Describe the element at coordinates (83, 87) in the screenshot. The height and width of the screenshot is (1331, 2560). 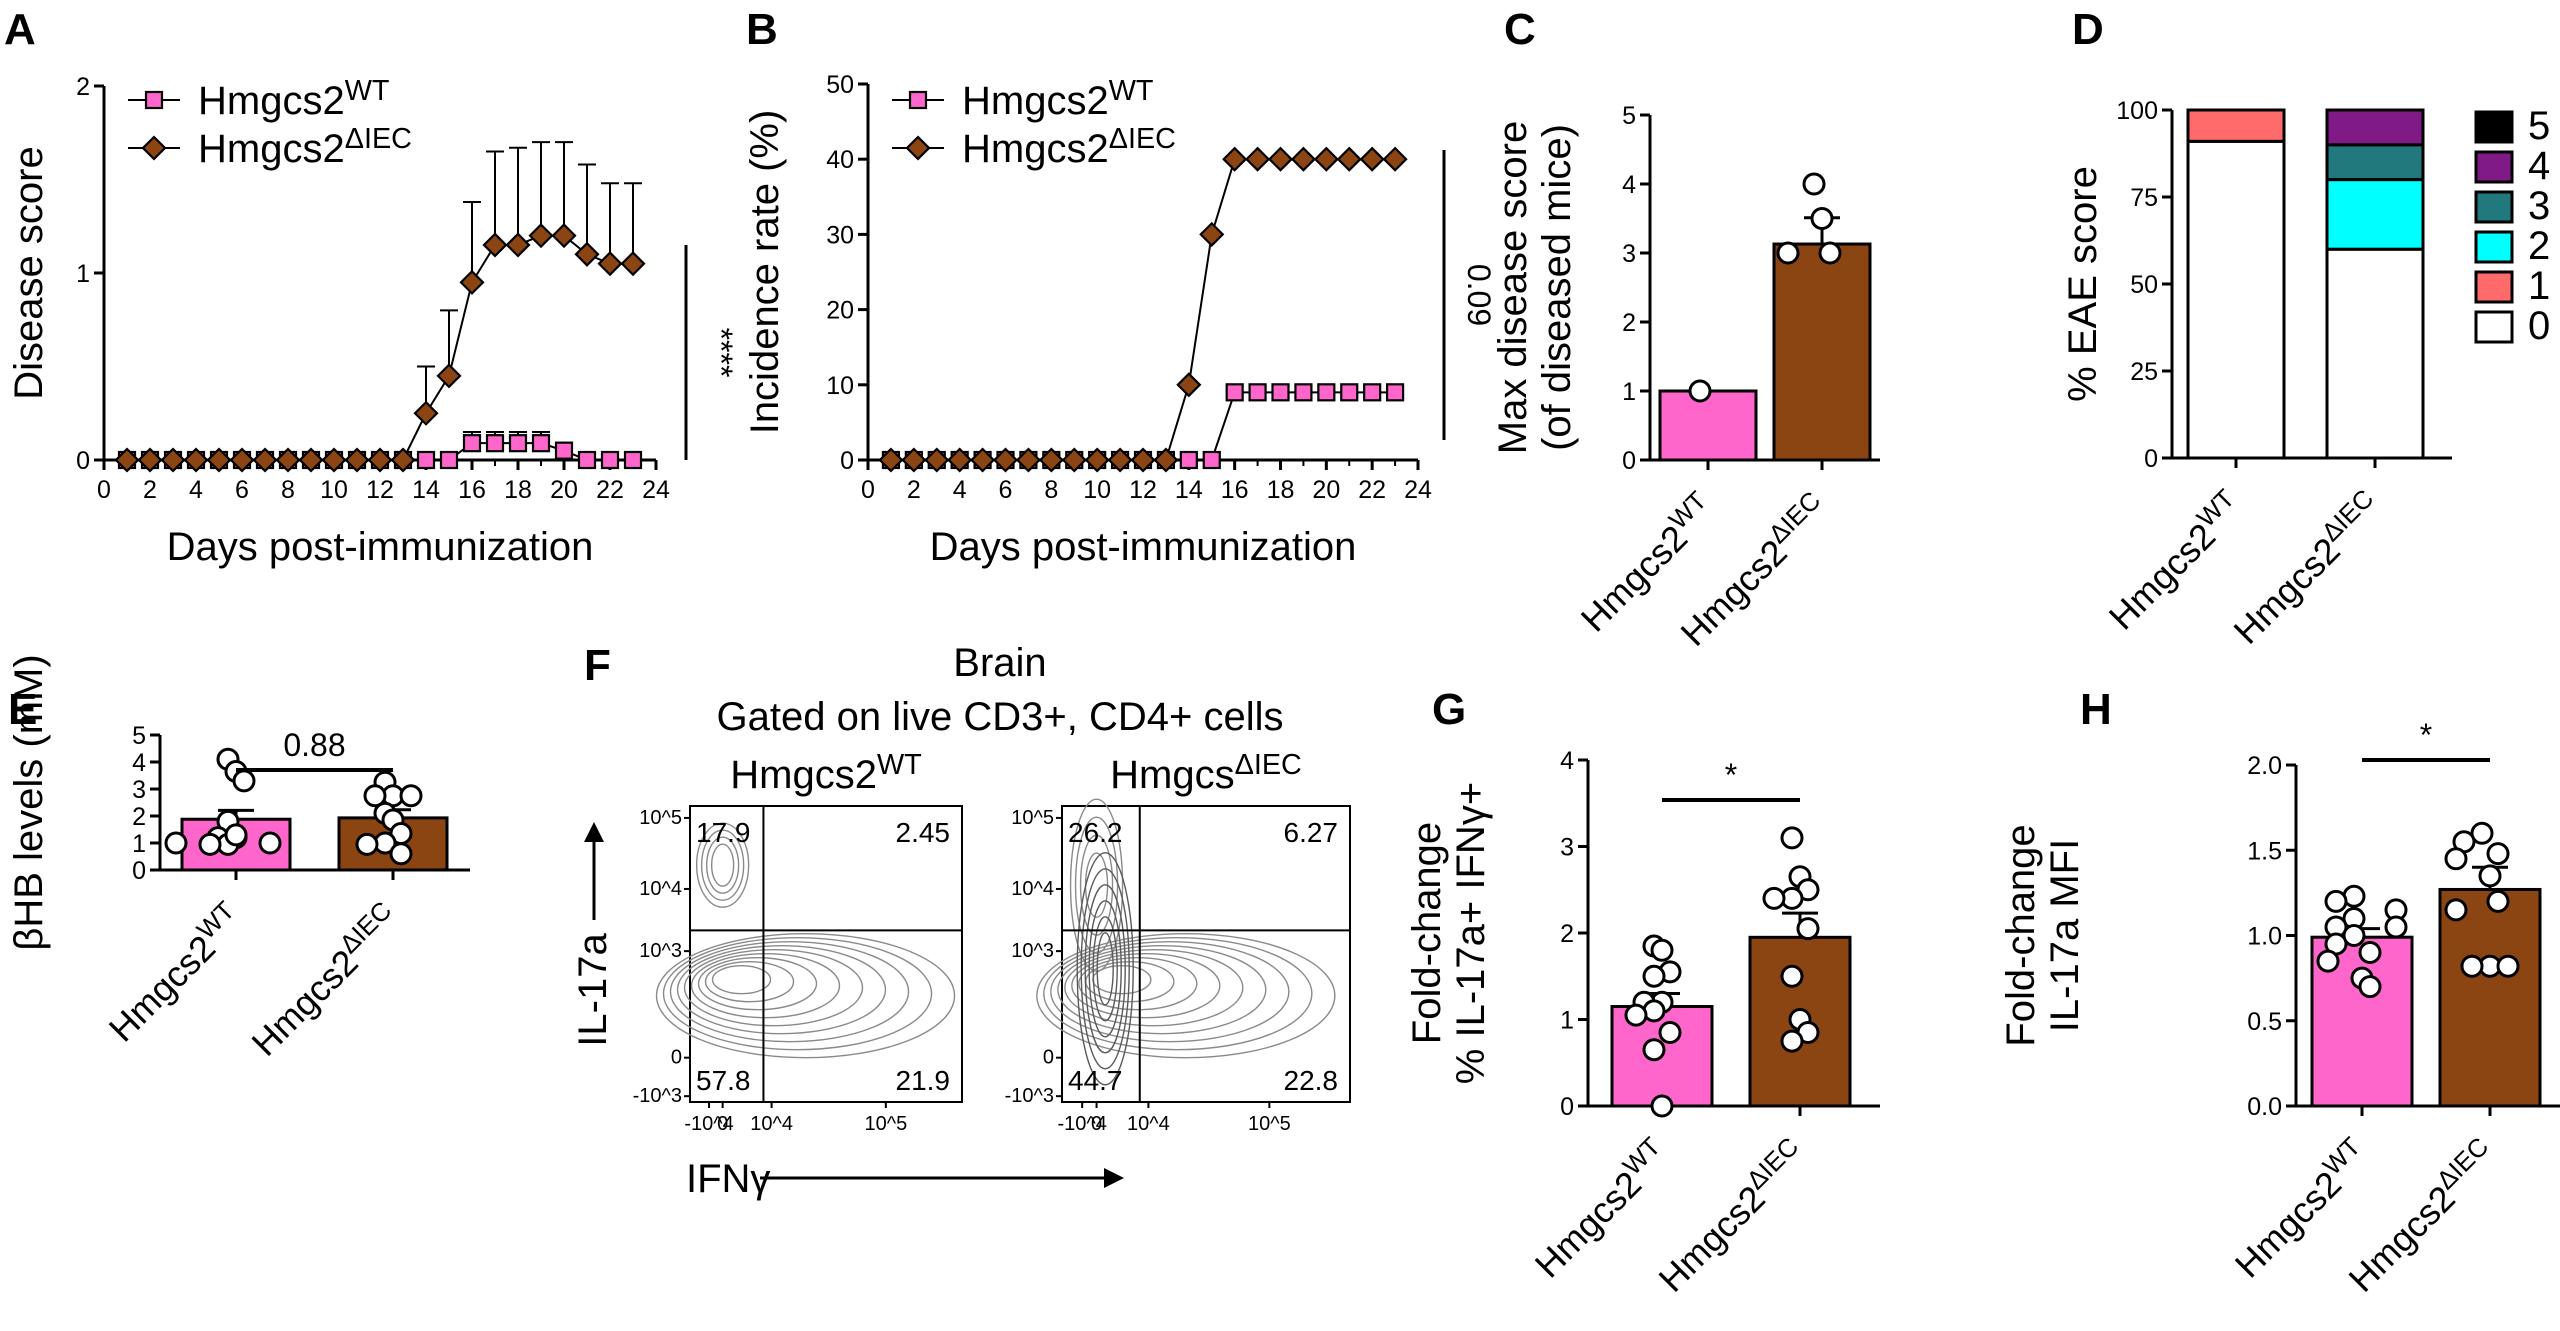
I see `panel-A-y-tick-label: 2` at that location.